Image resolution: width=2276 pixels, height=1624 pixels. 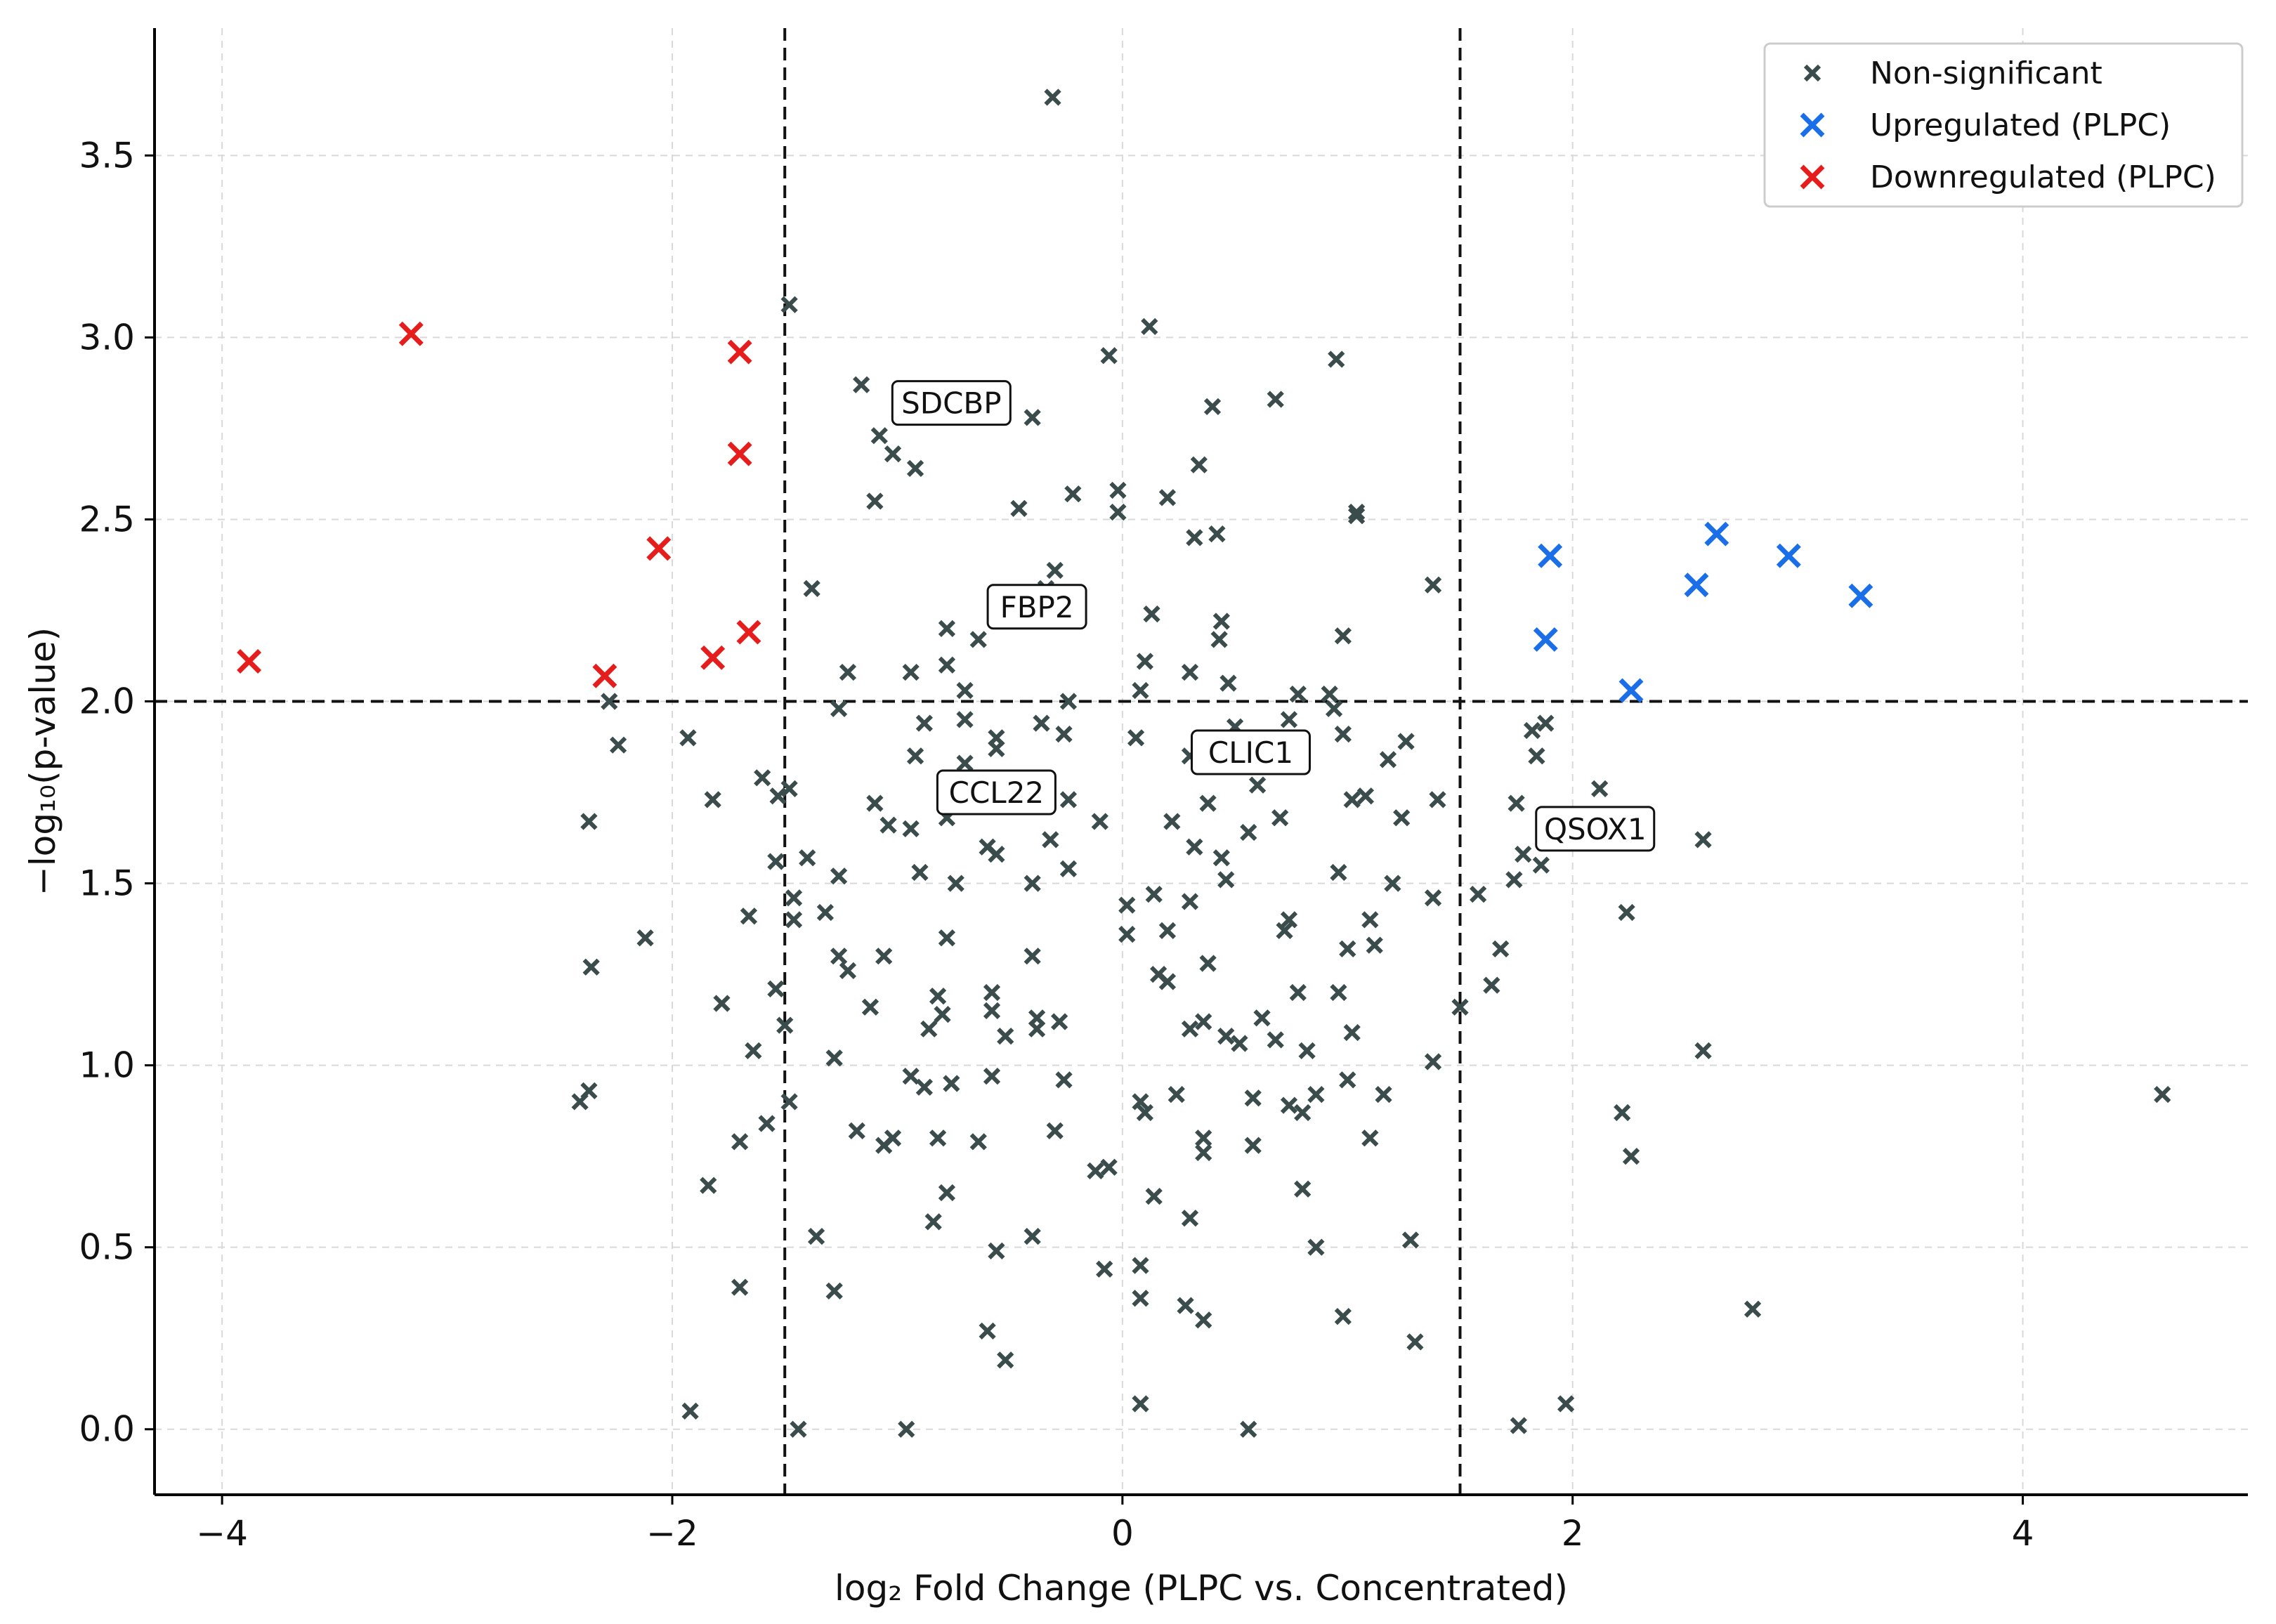 I want to click on y-tick-label: 2.5, so click(x=107, y=519).